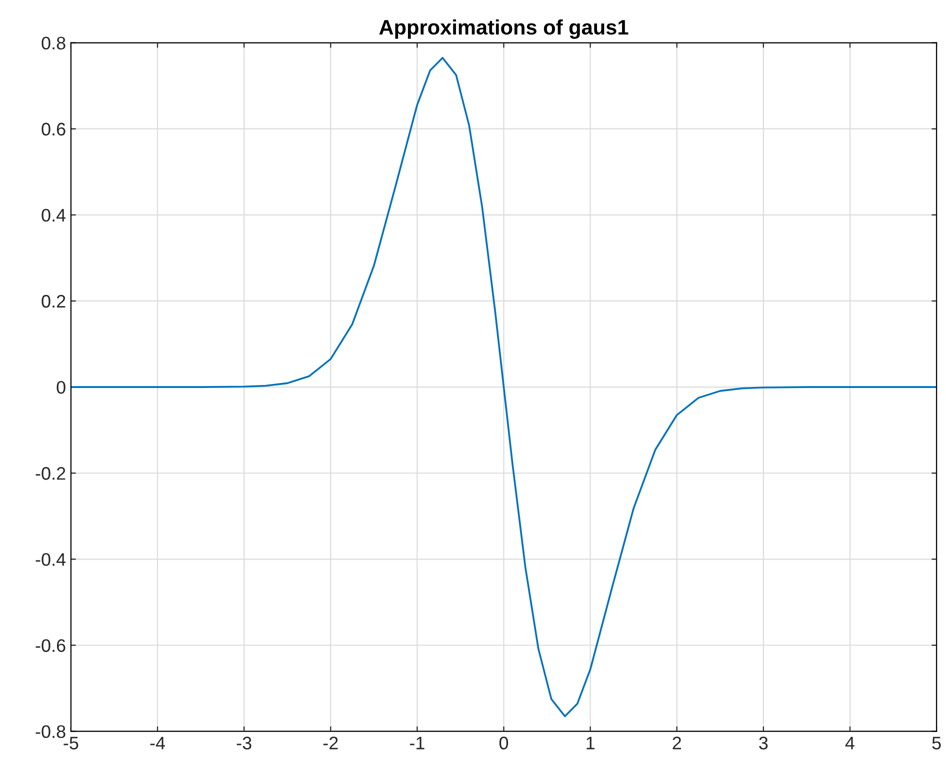 Image resolution: width=946 pixels, height=778 pixels. What do you see at coordinates (849, 743) in the screenshot?
I see `x-tick-label: 4` at bounding box center [849, 743].